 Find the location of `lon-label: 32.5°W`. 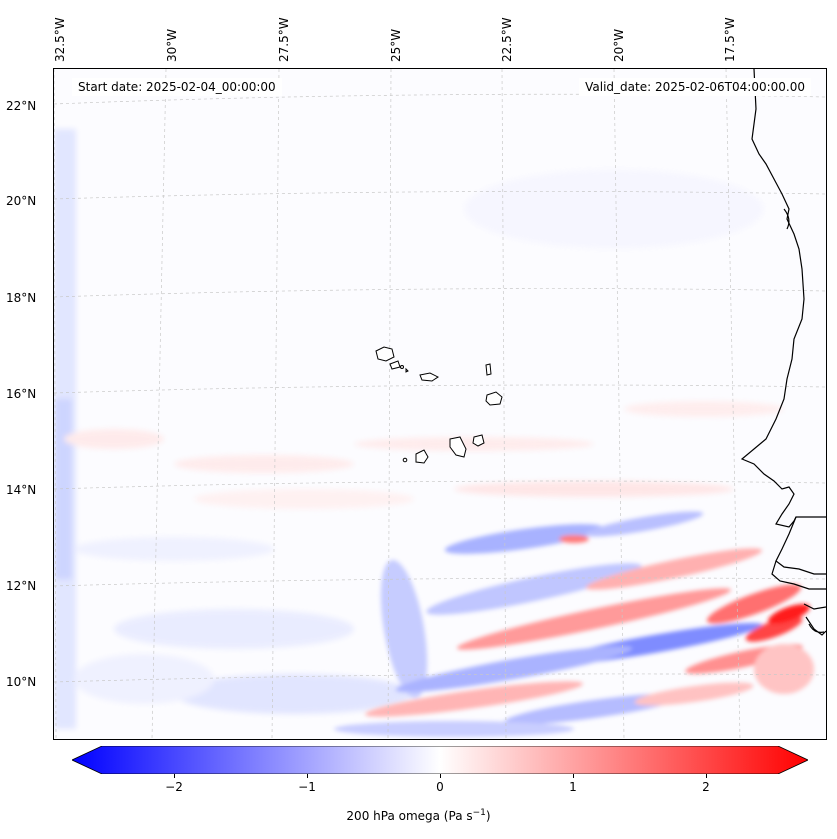

lon-label: 32.5°W is located at coordinates (60, 39).